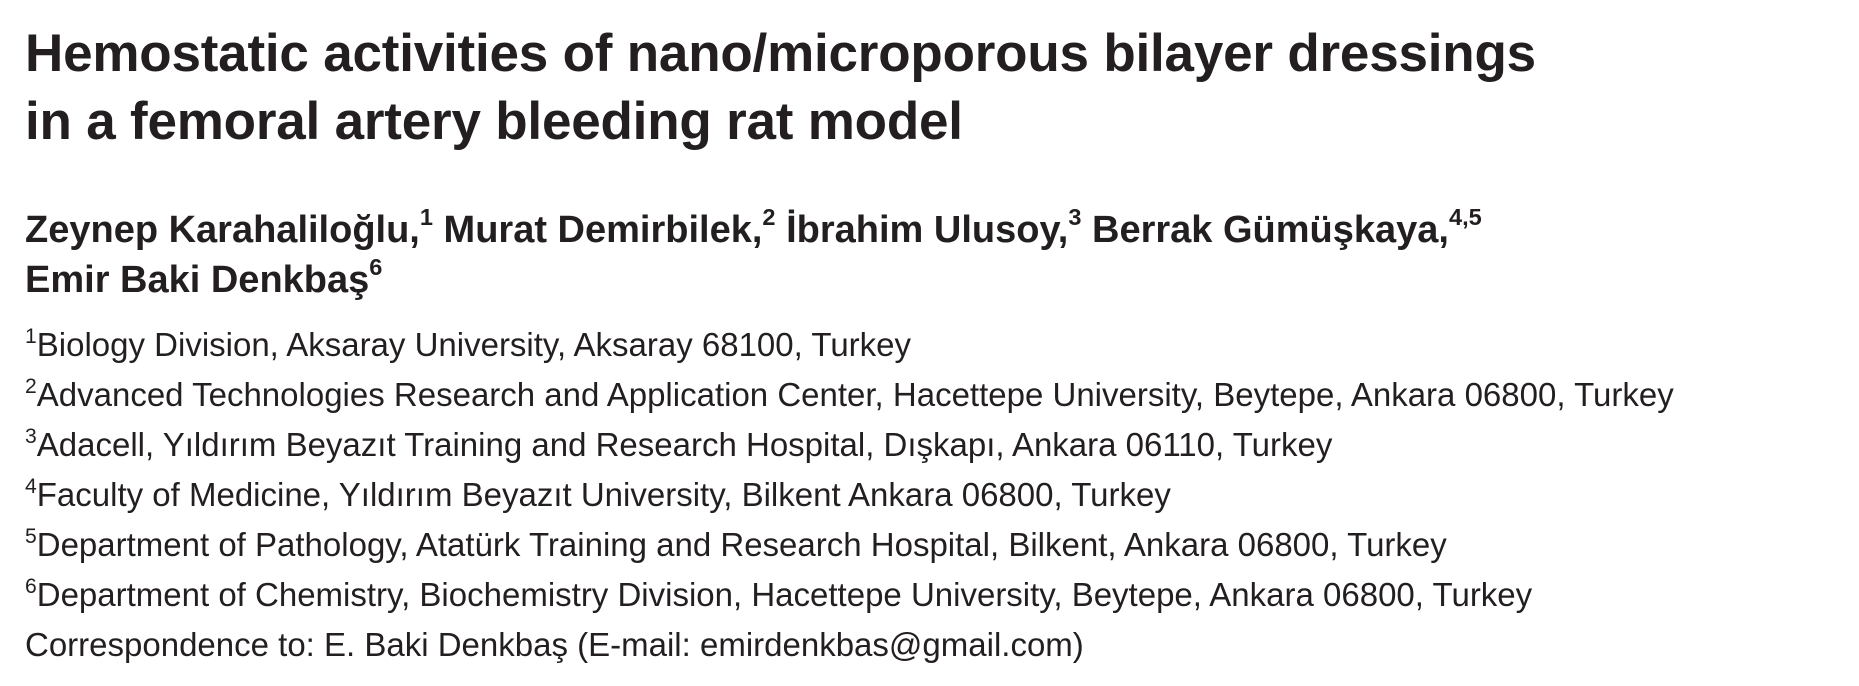  I want to click on author-affiliation-mark: 3, so click(1075, 217).